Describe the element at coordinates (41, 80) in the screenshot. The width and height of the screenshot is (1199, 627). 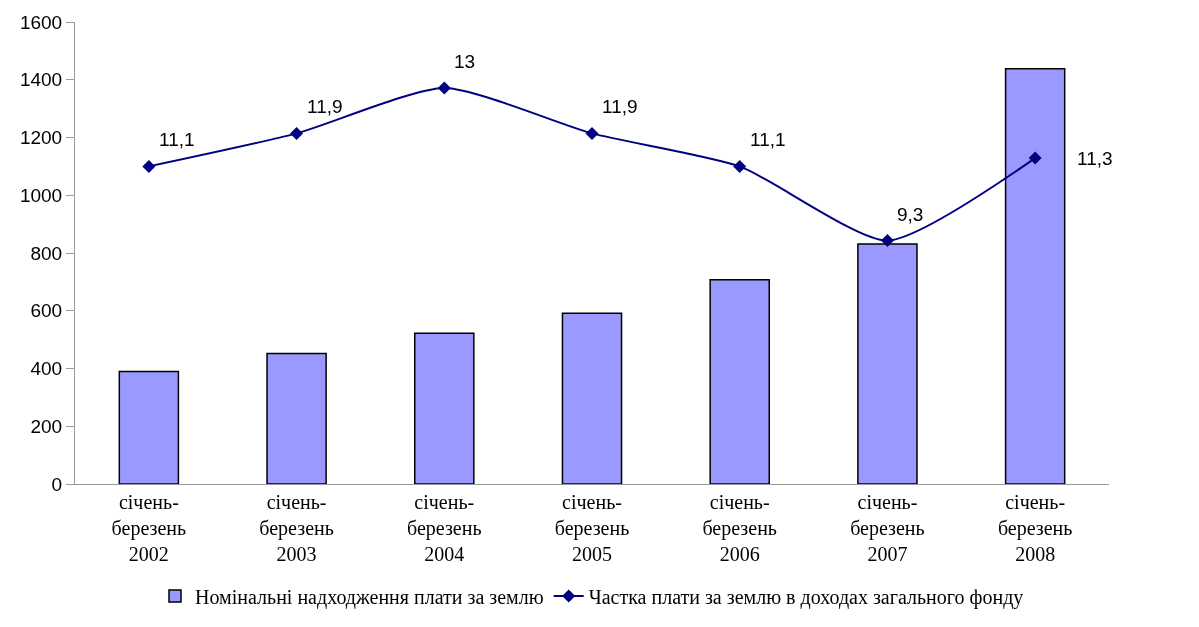
I see `y-tick-label: 1400` at that location.